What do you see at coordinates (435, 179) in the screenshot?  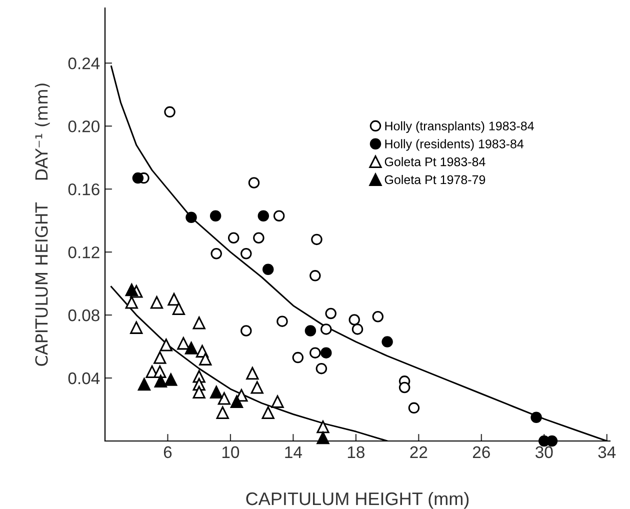 I see `legend-label: Goleta Pt 1978-79` at bounding box center [435, 179].